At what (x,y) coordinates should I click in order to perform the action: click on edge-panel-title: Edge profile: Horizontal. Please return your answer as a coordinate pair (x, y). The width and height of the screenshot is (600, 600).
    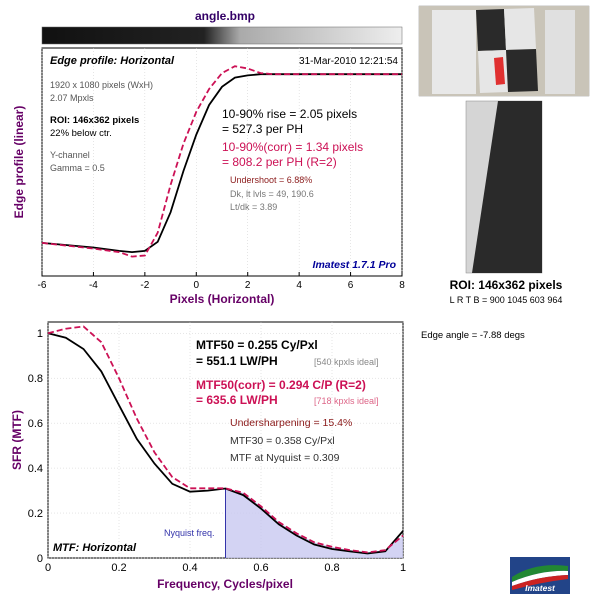
    Looking at the image, I should click on (112, 61).